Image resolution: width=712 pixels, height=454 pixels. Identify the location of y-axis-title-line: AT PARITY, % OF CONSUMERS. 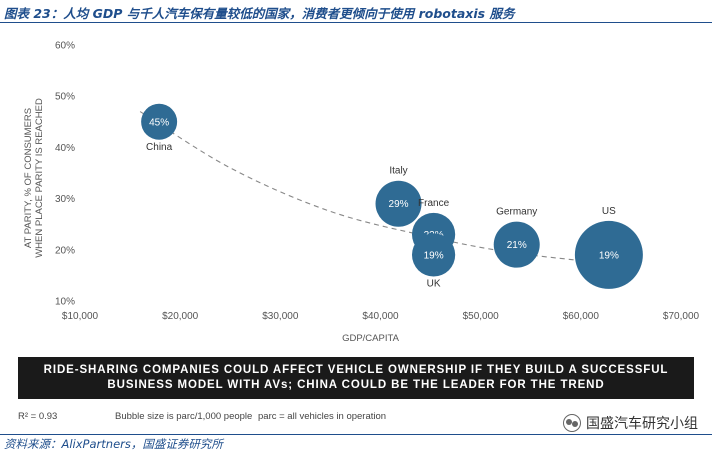
(28, 178).